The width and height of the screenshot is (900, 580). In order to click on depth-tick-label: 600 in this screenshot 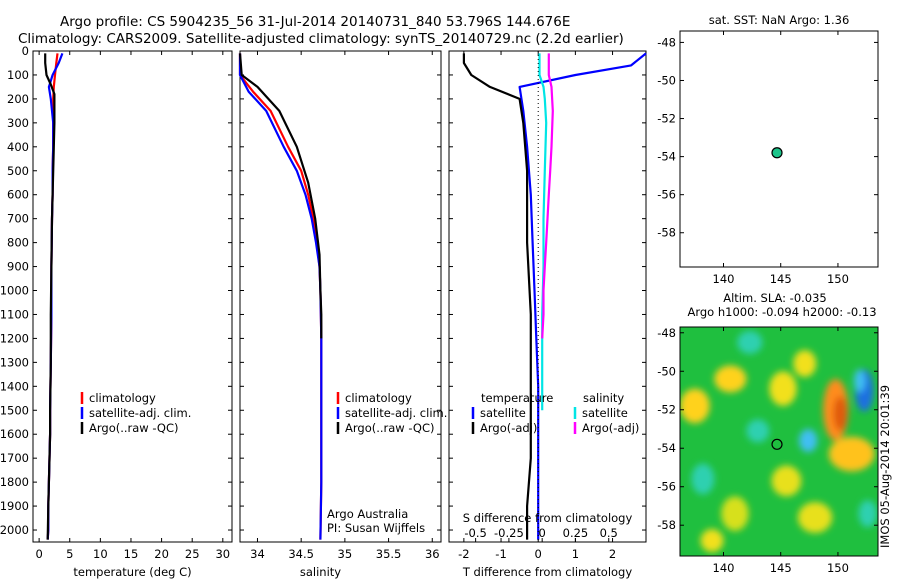, I will do `click(18, 195)`.